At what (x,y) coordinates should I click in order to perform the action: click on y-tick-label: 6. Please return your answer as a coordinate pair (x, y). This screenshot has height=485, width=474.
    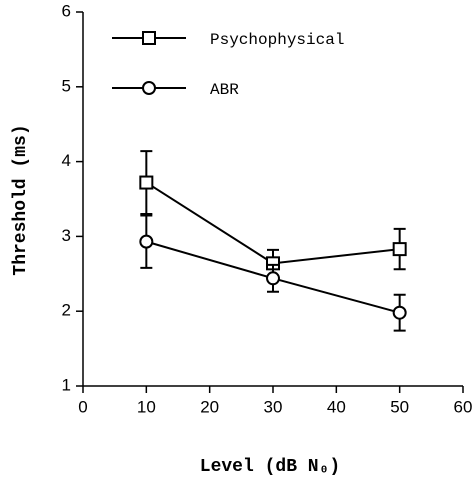
    Looking at the image, I should click on (66, 10).